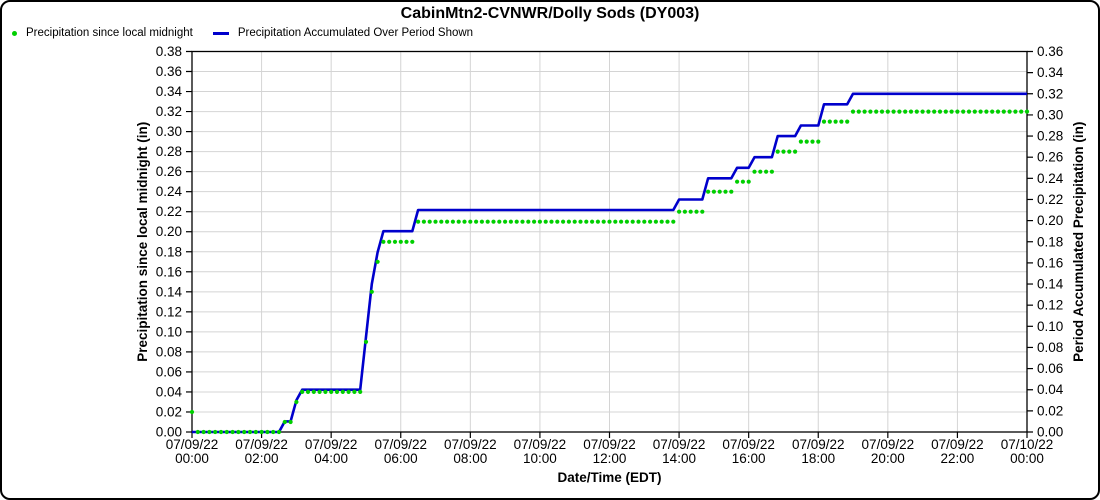 This screenshot has height=500, width=1100. What do you see at coordinates (262, 458) in the screenshot?
I see `svg-text: 02:00` at bounding box center [262, 458].